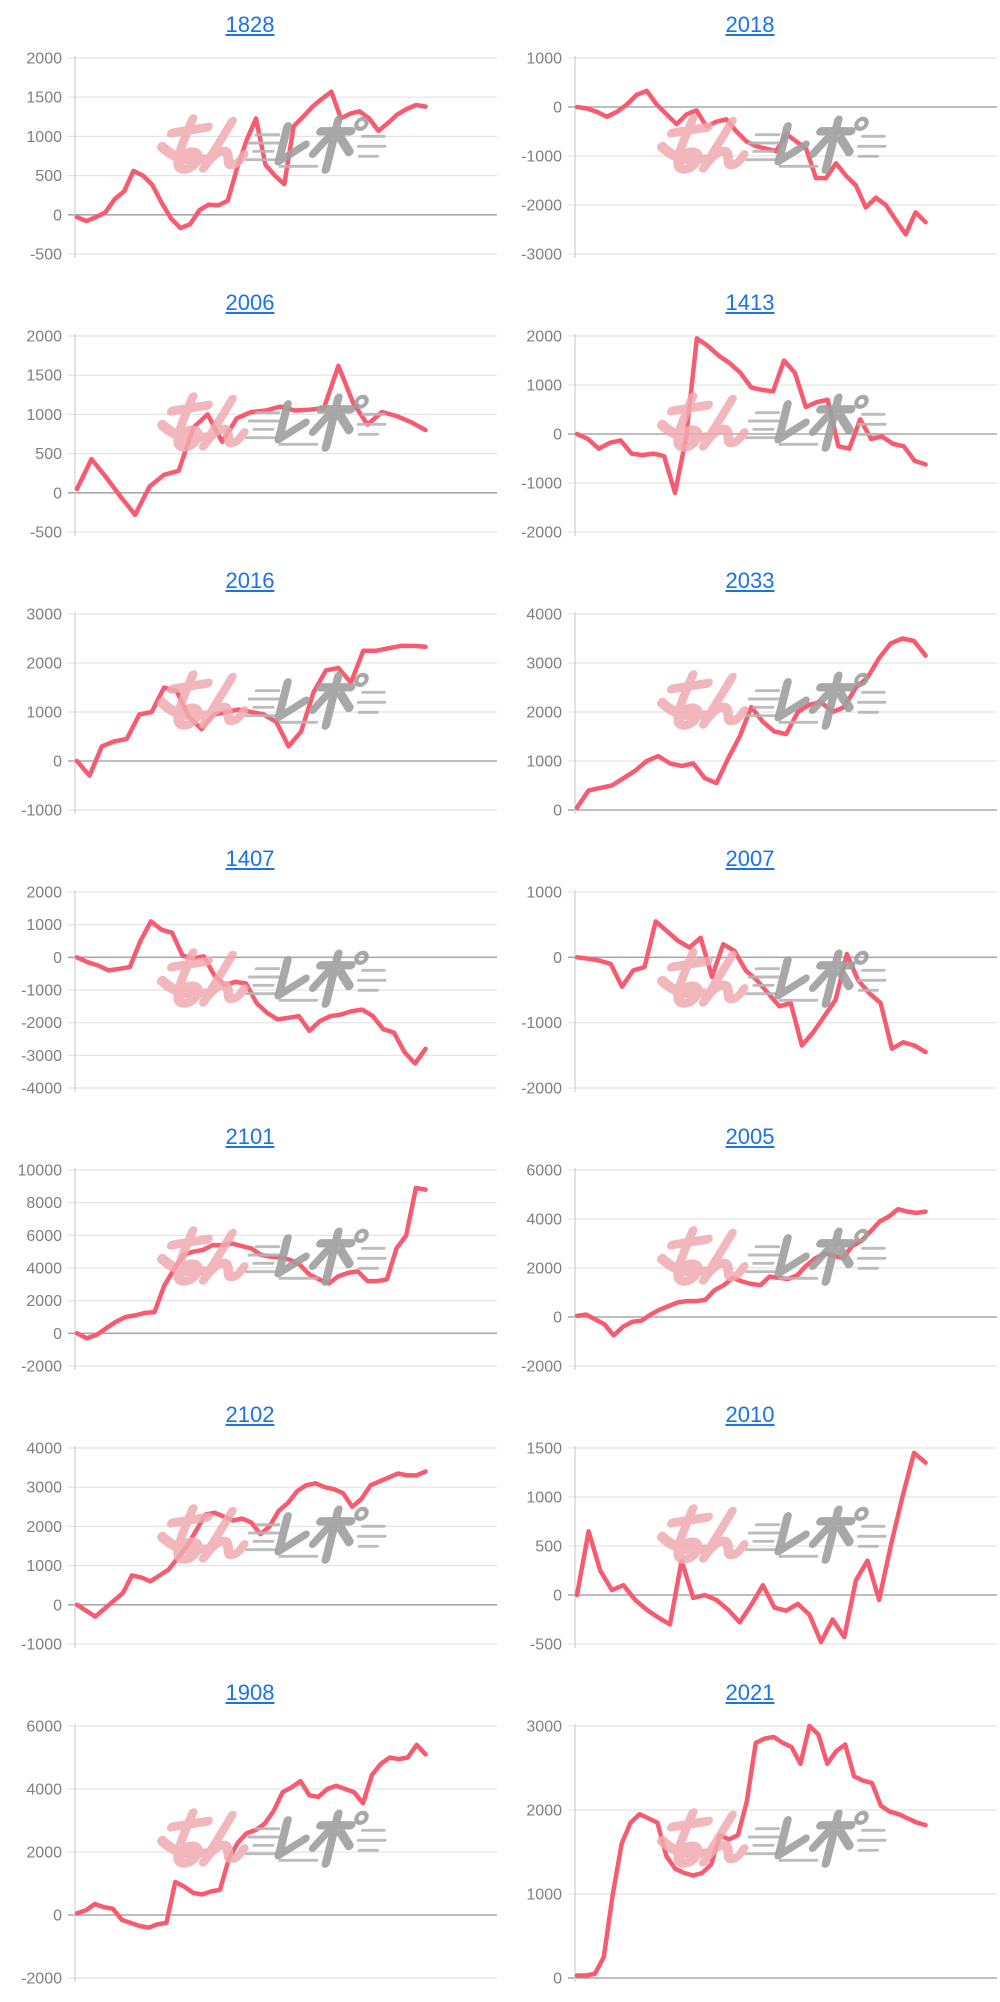 This screenshot has height=2002, width=1000. I want to click on axis-tick-labels: 2000 1000 0 -1000 -2000 -3000 -4000, so click(41, 991).